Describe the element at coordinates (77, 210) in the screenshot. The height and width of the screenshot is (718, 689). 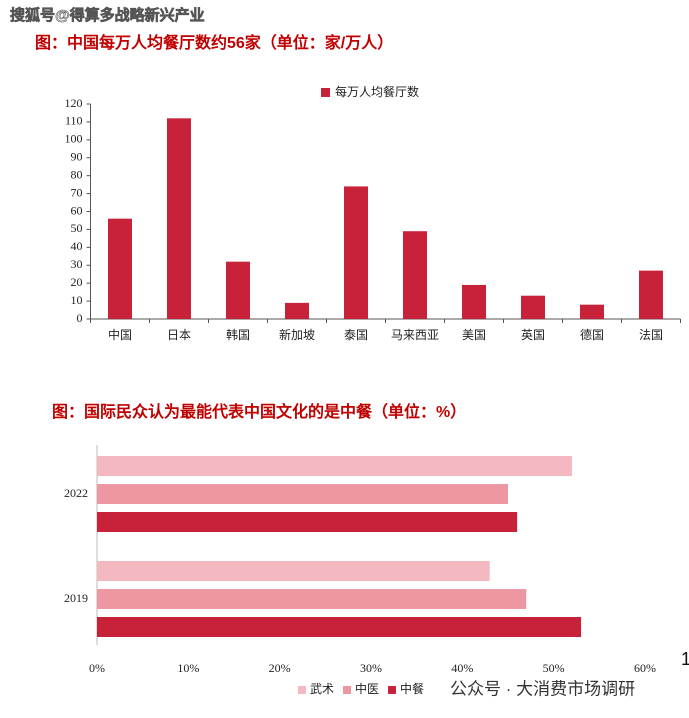
I see `y-tick-label: 60` at that location.